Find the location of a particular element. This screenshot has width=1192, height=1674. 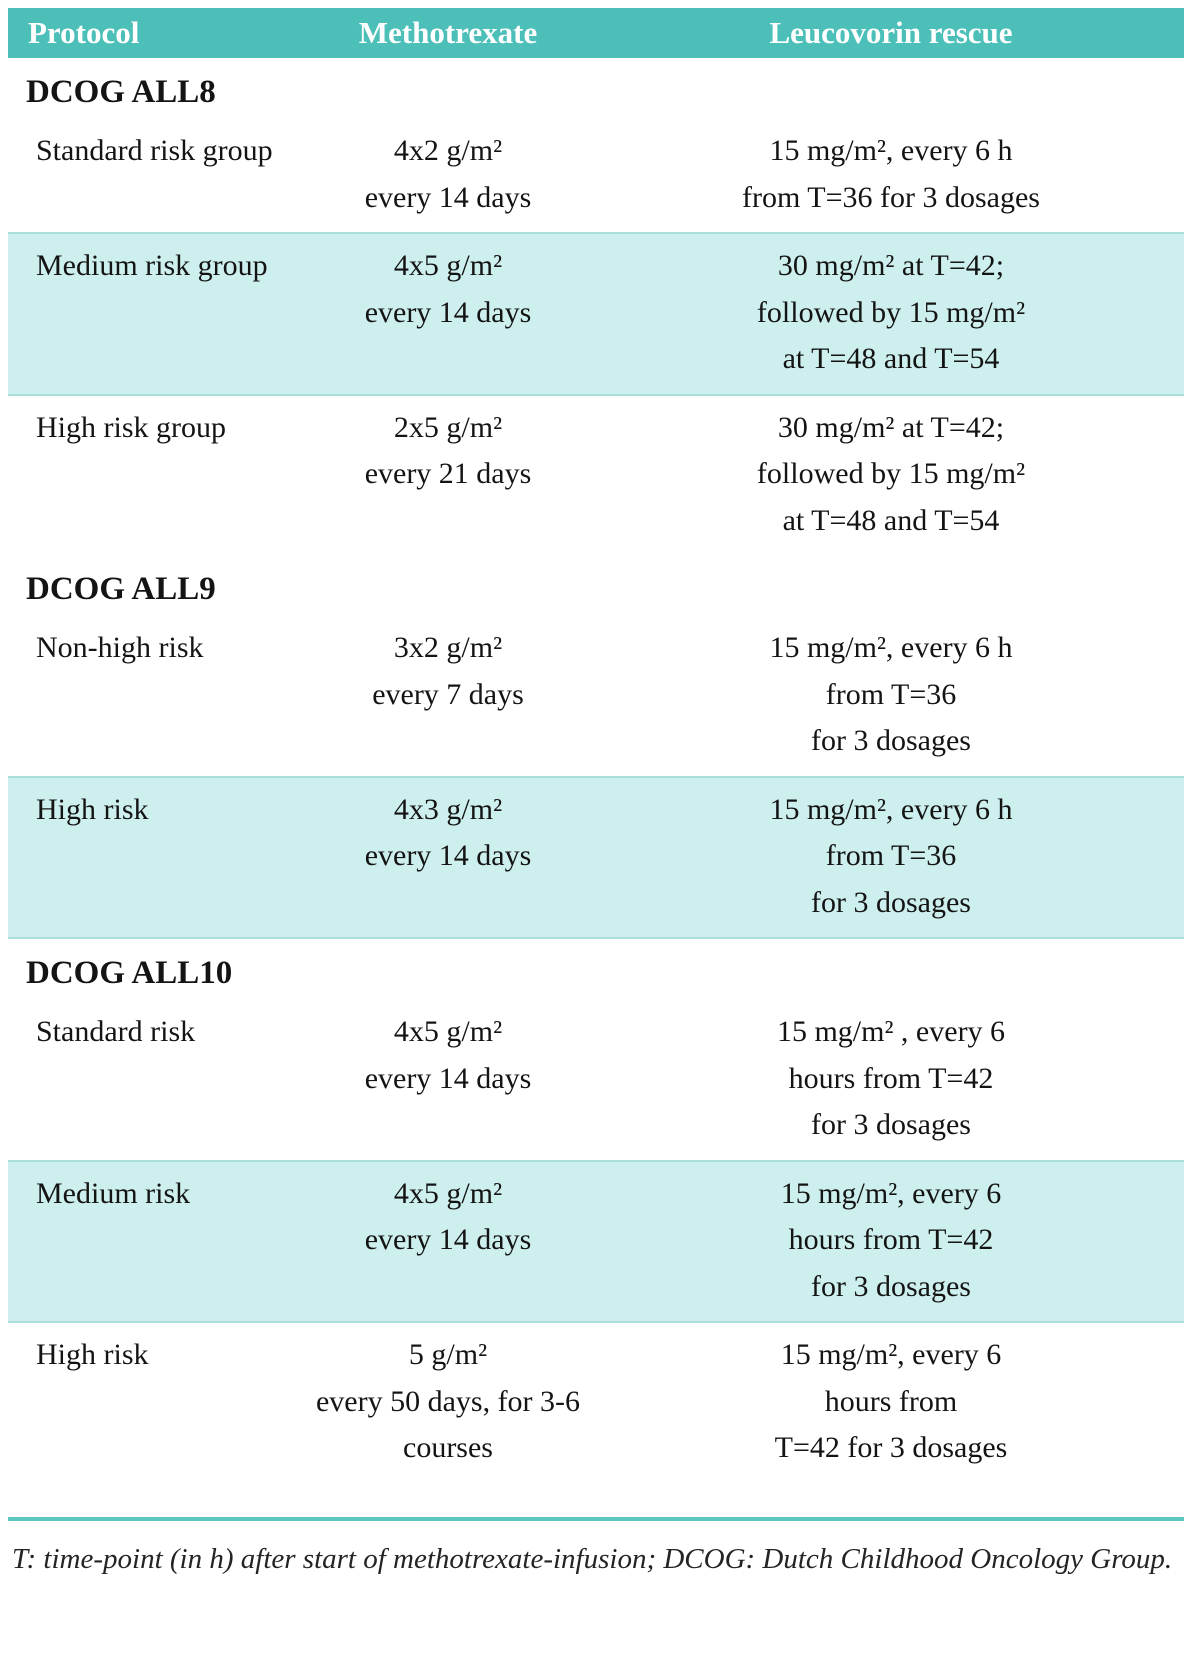

protocol-cell: High risk group is located at coordinates (131, 427).